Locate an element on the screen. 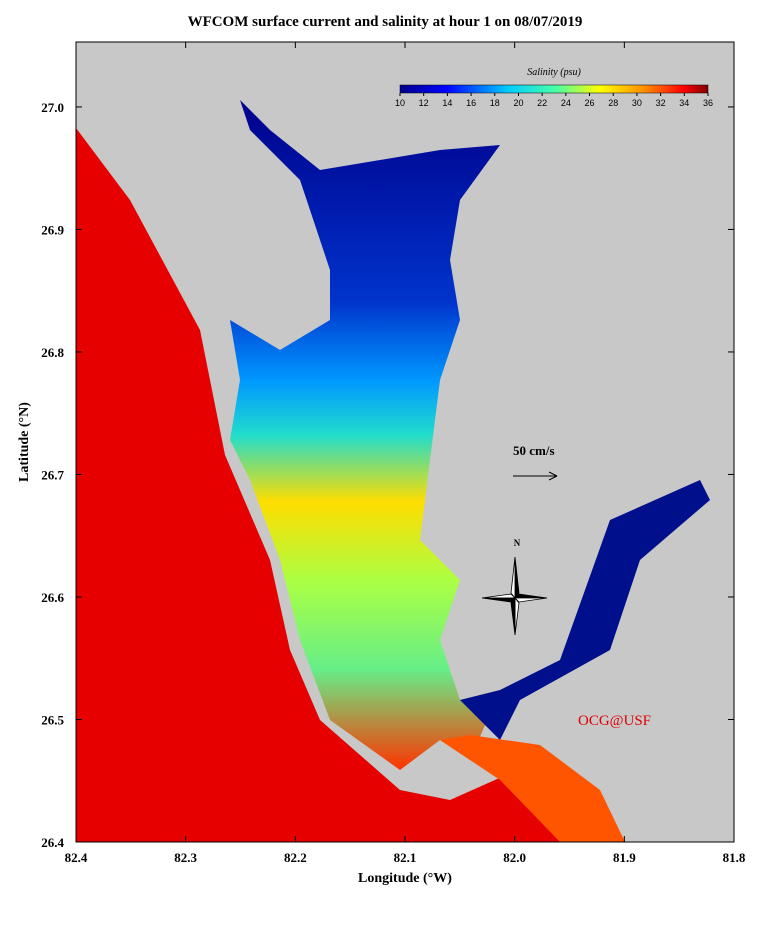  colorbar-tick-label: 32 is located at coordinates (661, 103).